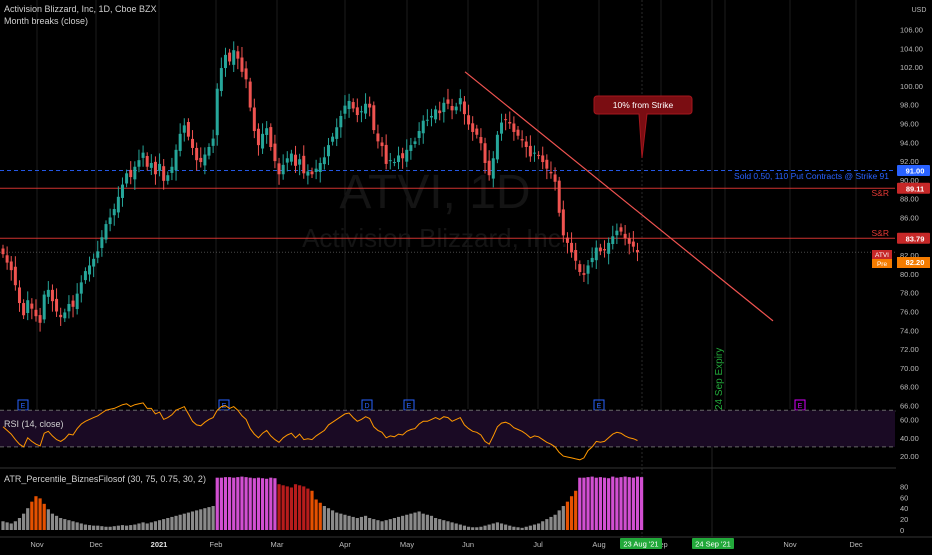  Describe the element at coordinates (904, 486) in the screenshot. I see `atr-tick-label: 80` at that location.